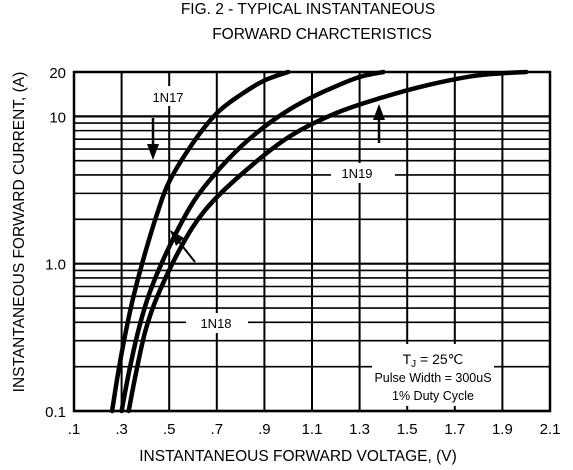 The height and width of the screenshot is (470, 573). What do you see at coordinates (19, 232) in the screenshot?
I see `y-axis-label: INSTANTANEOUS FORWARD CURRENT, (A)` at bounding box center [19, 232].